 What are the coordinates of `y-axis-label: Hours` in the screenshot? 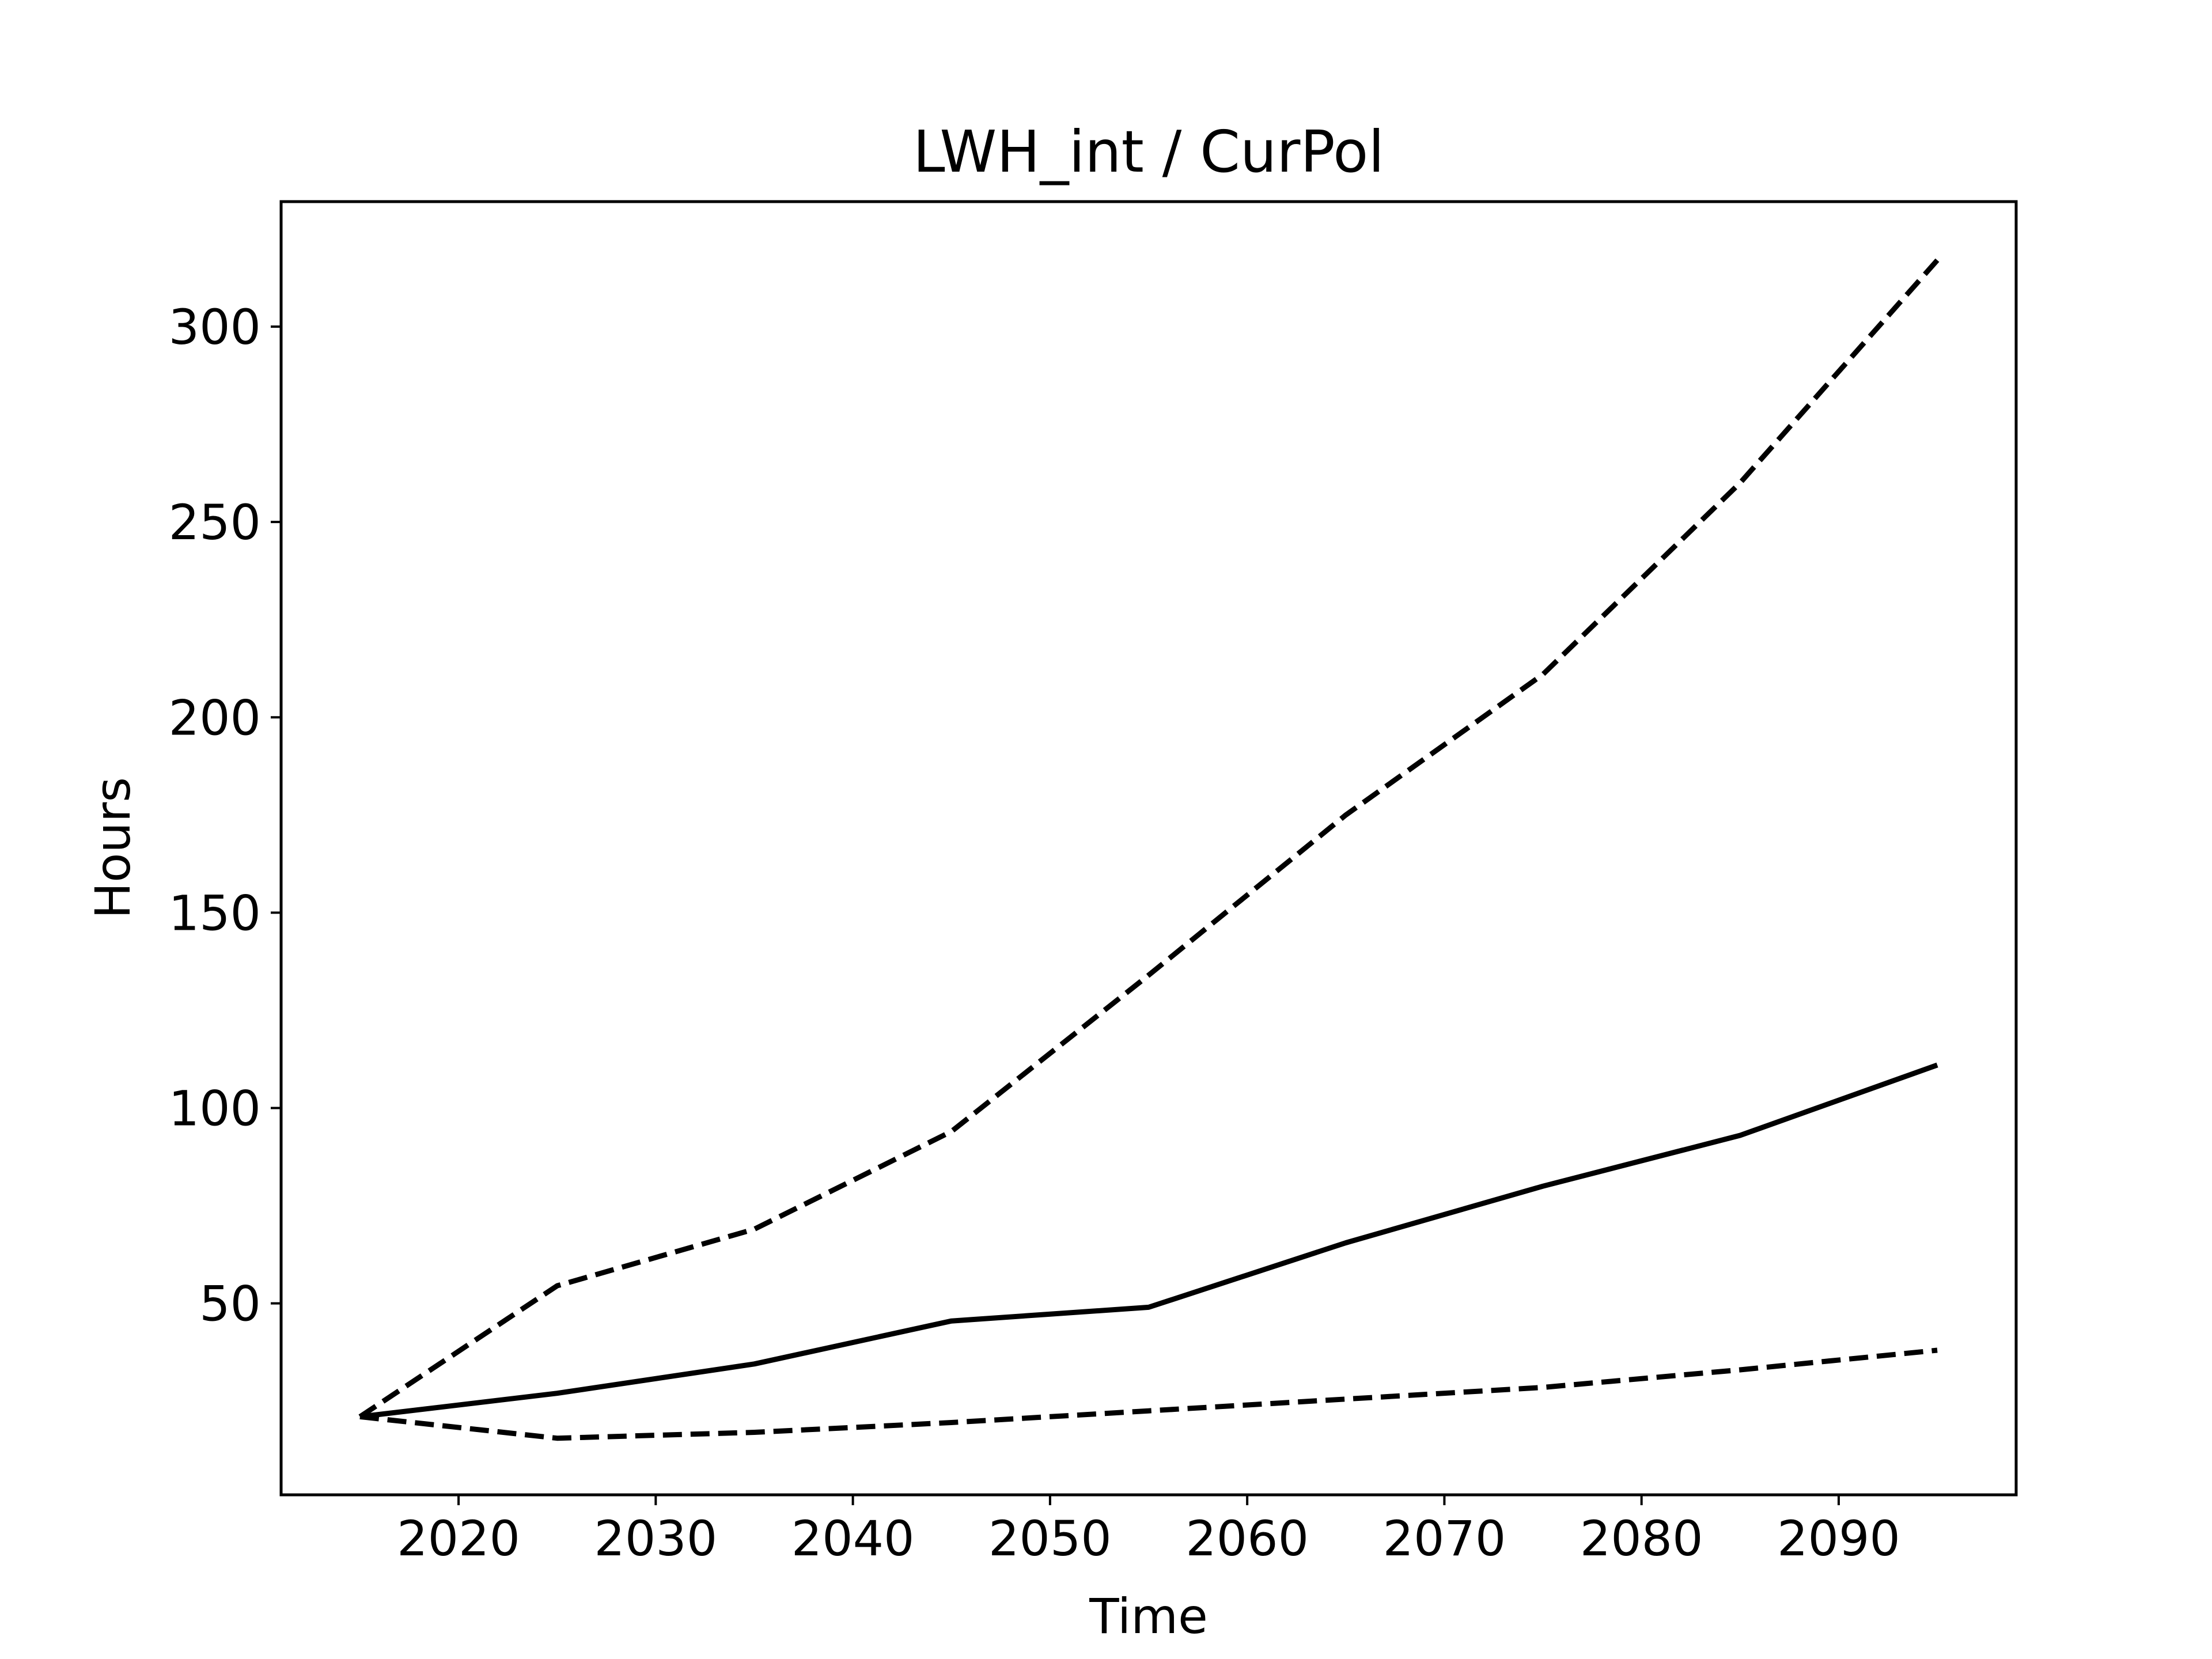 It's located at (113, 848).